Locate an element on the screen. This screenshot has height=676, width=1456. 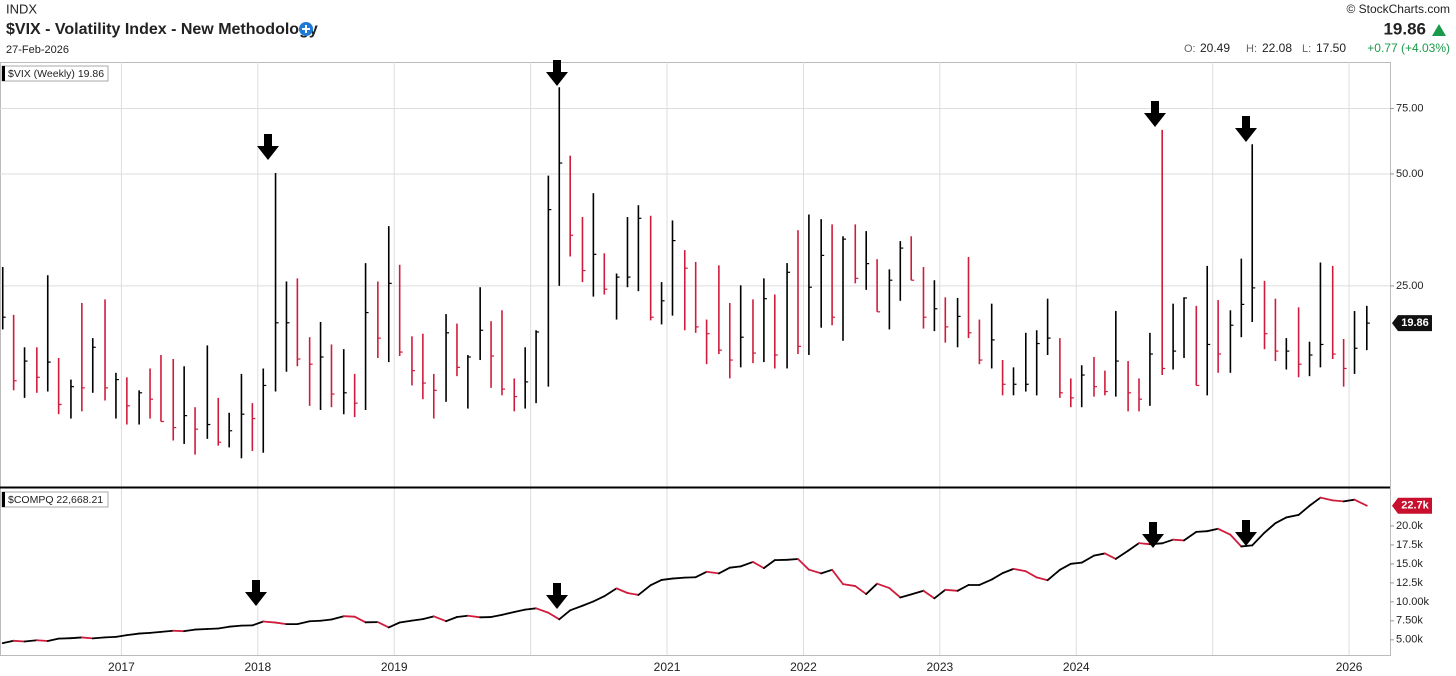
ohlc-label: O: is located at coordinates (1190, 49).